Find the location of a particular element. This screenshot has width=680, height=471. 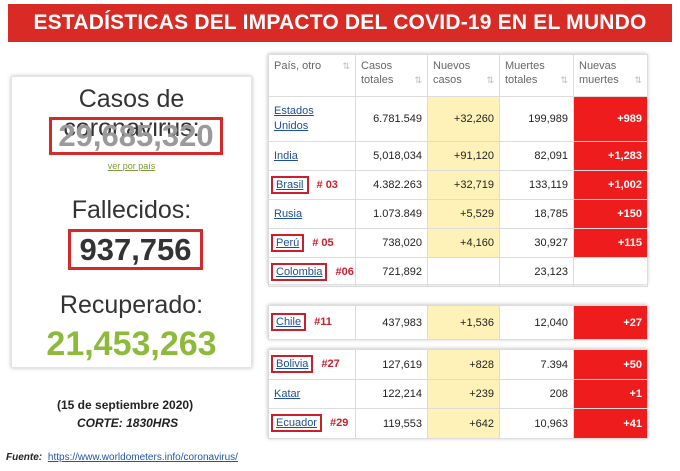

header-country: País, otro ⇅ is located at coordinates (312, 75).